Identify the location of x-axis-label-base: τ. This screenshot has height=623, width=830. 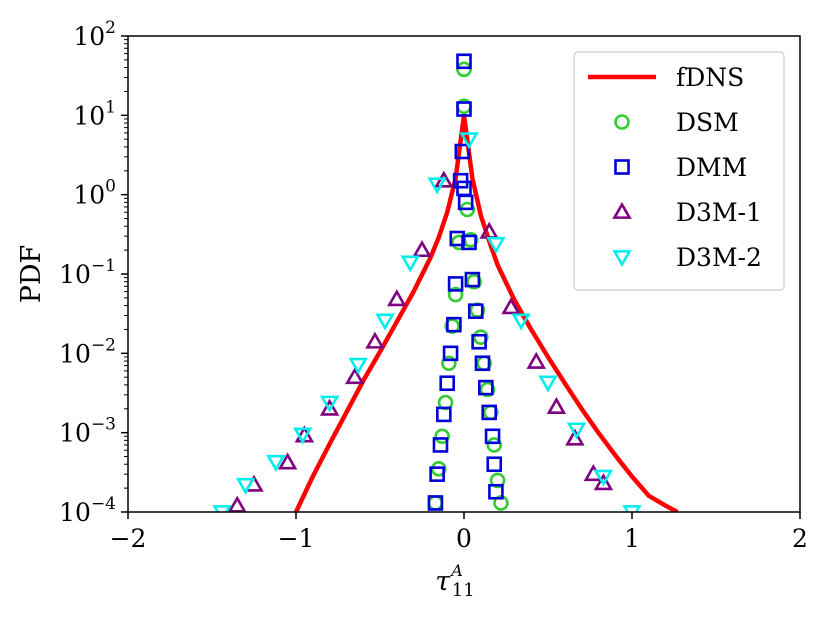
(443, 581).